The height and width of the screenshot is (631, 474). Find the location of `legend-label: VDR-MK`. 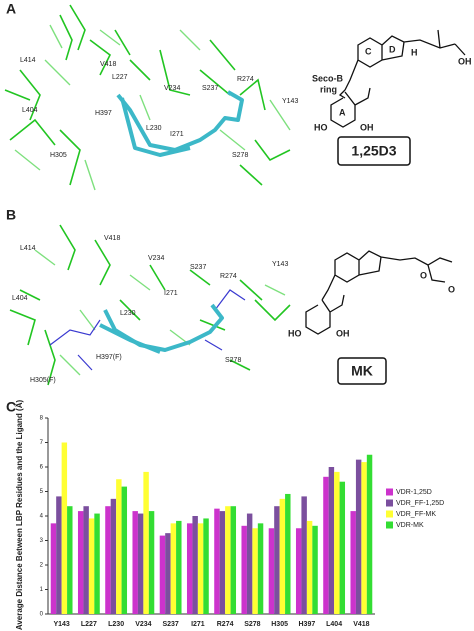

legend-label: VDR-MK is located at coordinates (410, 525).